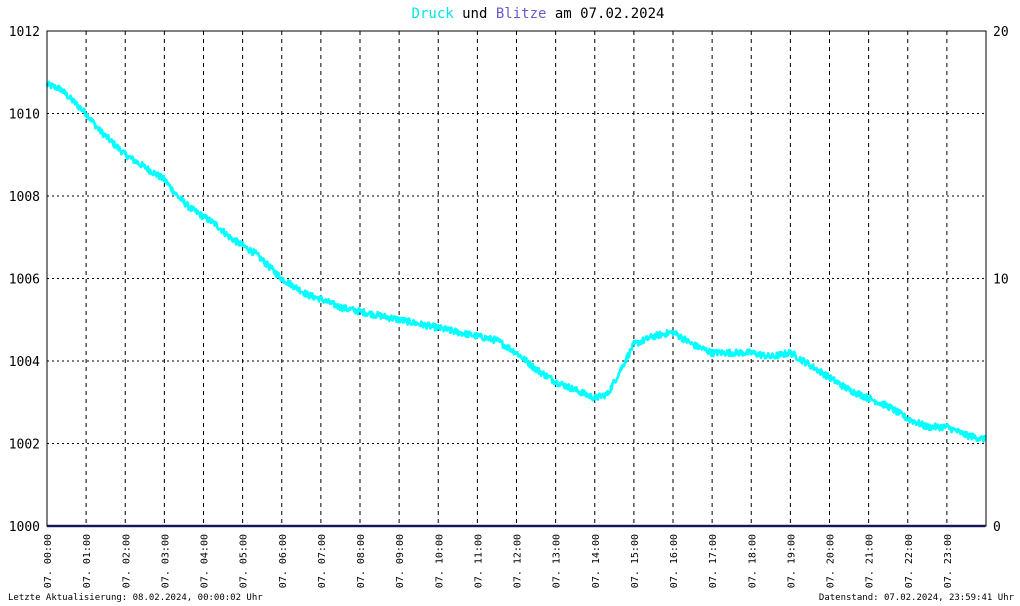 Image resolution: width=1020 pixels, height=606 pixels. Describe the element at coordinates (713, 561) in the screenshot. I see `x-tick-label: 07. 17:00` at that location.